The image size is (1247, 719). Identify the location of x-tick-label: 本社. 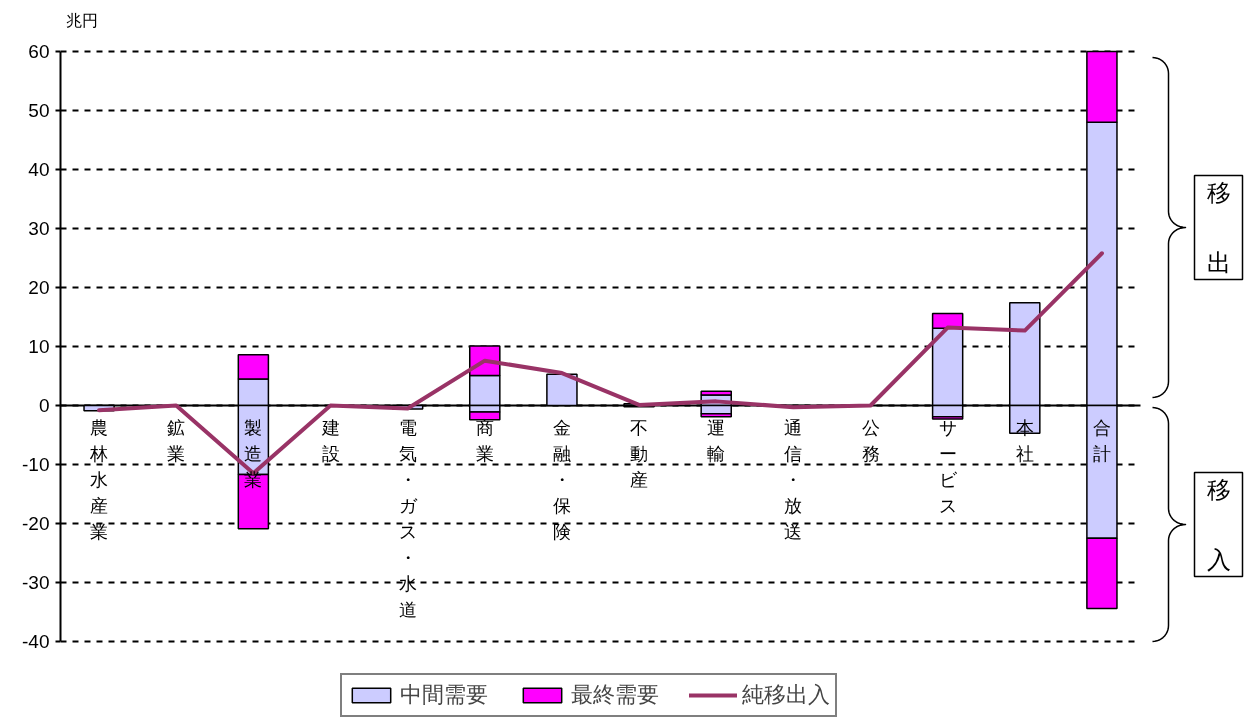
(1024, 440).